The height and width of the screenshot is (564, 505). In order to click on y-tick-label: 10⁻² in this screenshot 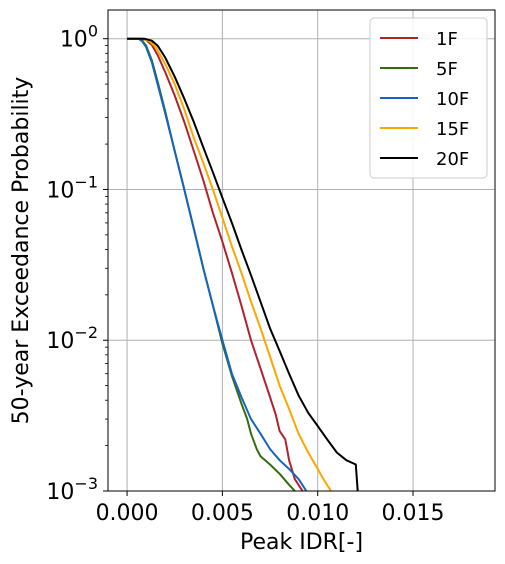, I will do `click(72, 338)`.